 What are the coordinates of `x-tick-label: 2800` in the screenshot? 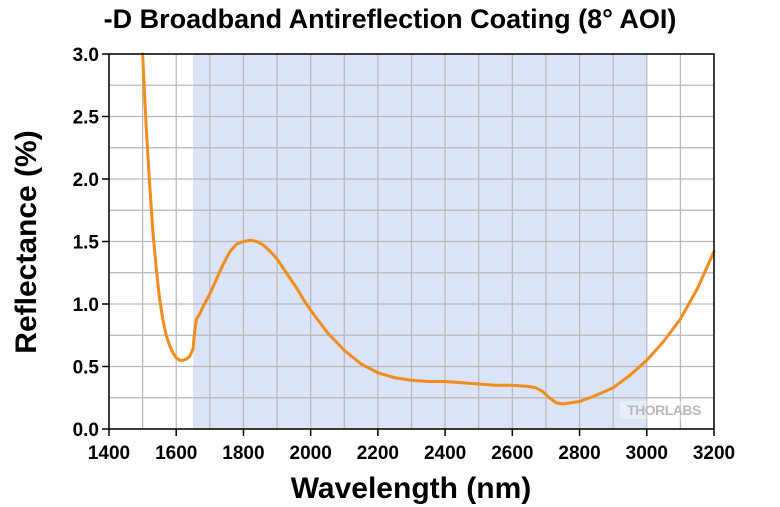 It's located at (579, 453).